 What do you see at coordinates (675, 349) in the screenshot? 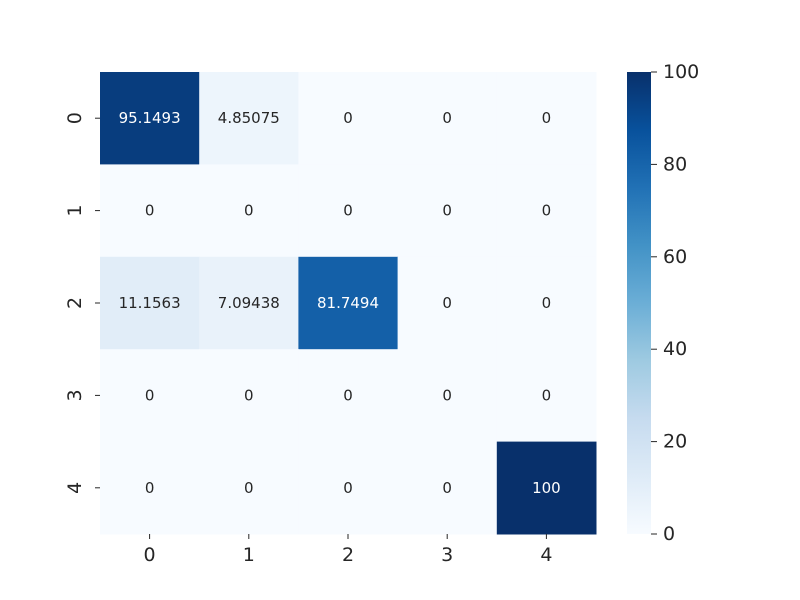
I see `colorbar-tick-label: 40` at bounding box center [675, 349].